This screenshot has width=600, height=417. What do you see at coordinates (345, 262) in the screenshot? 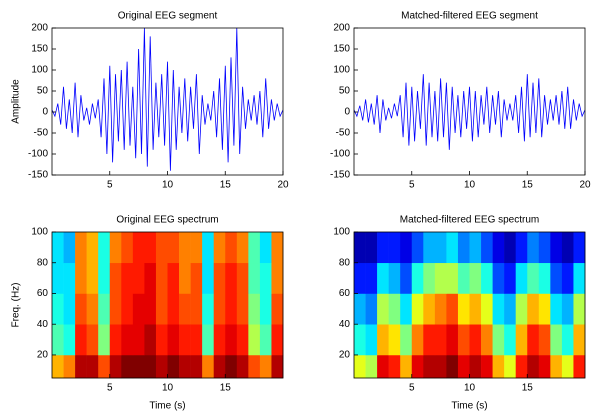
I see `y-tick-label: 80` at bounding box center [345, 262].